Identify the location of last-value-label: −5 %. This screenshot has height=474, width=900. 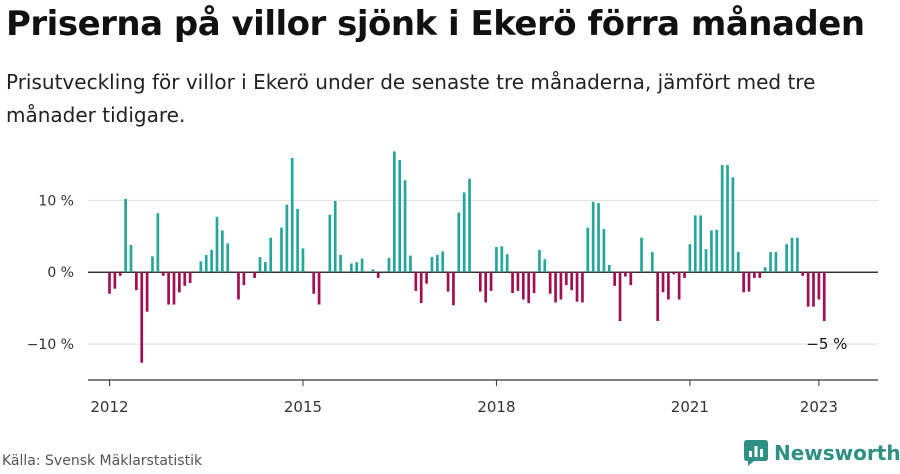
(826, 344).